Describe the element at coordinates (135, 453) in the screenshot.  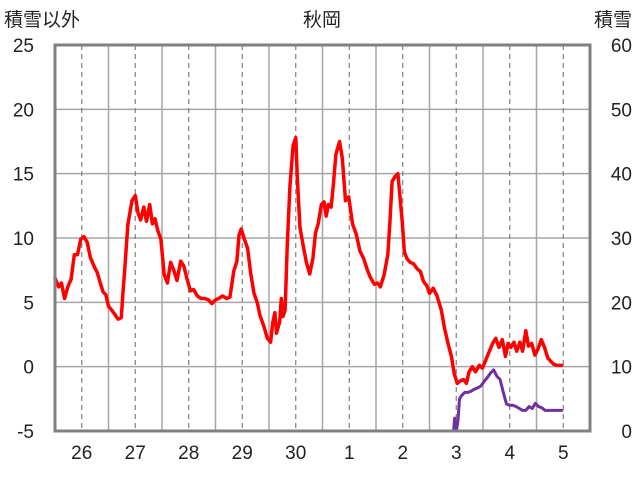
I see `x-tick-label: 27` at that location.